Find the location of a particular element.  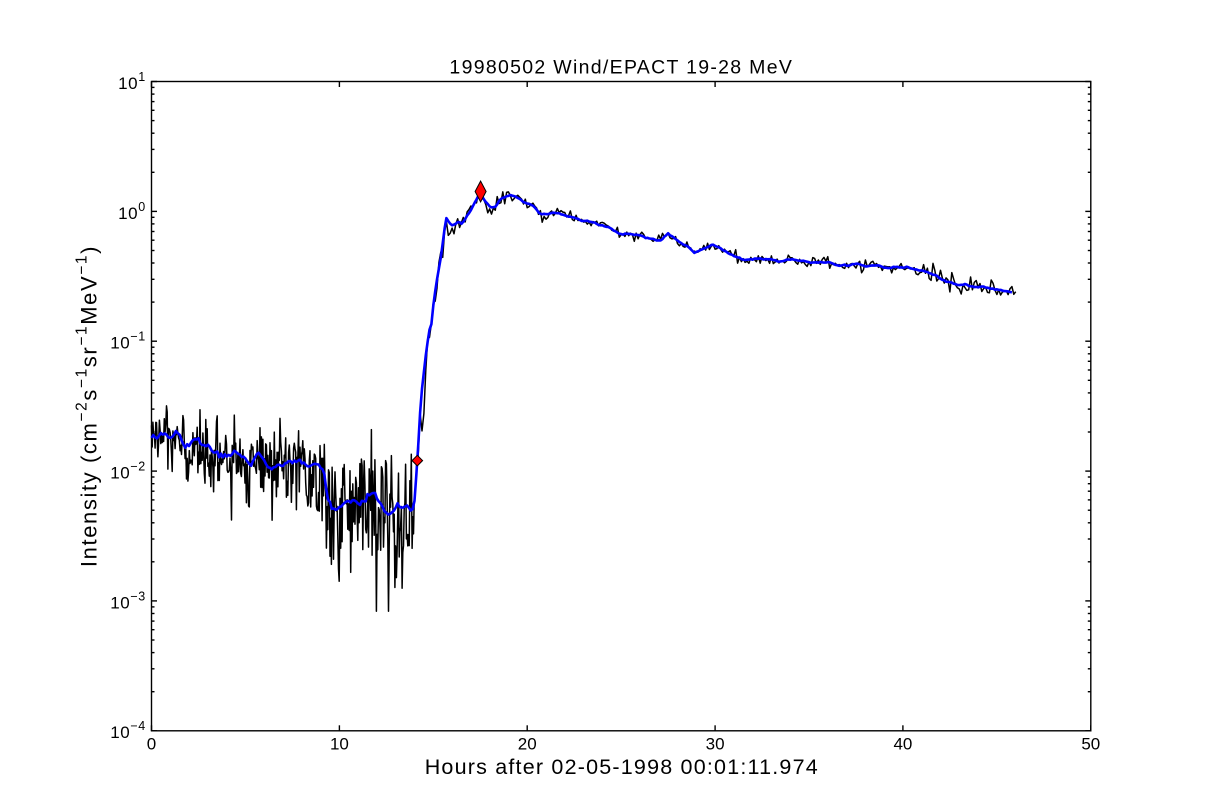

svg-text: 30 is located at coordinates (715, 744).